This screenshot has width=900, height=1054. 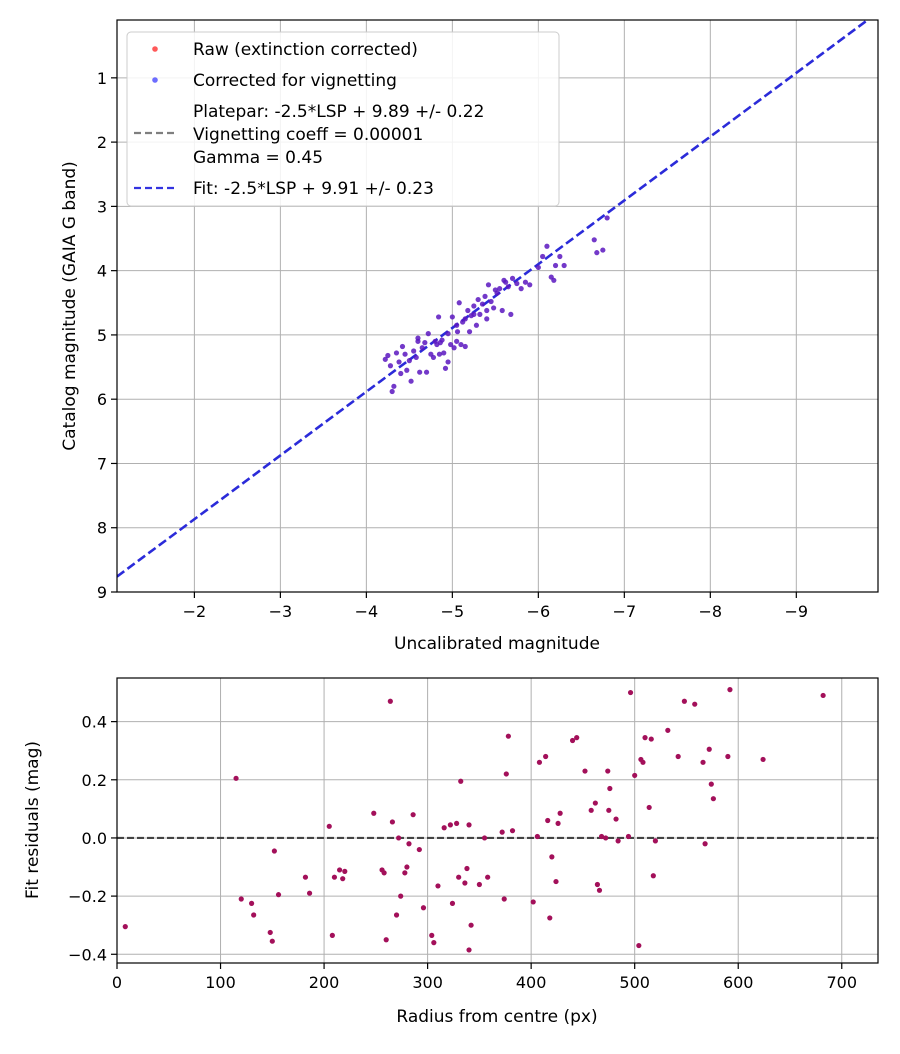 What do you see at coordinates (305, 50) in the screenshot?
I see `legend-raw-label: Raw (extinction corrected)` at bounding box center [305, 50].